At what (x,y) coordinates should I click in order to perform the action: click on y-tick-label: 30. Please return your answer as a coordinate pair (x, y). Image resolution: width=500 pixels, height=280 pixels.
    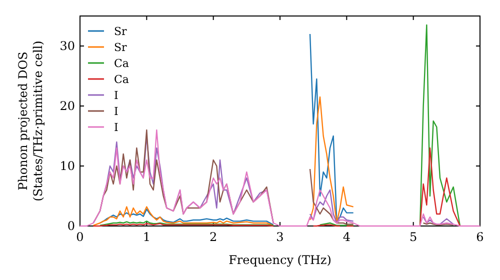
    Looking at the image, I should click on (67, 46).